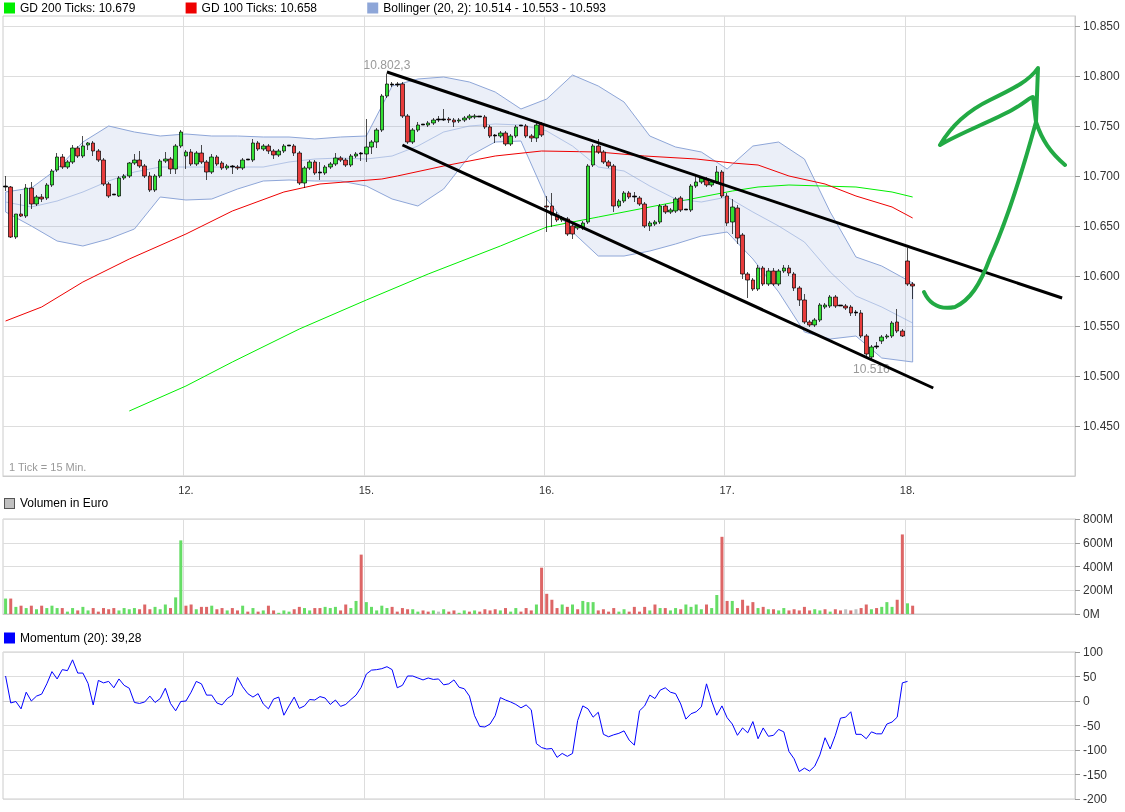 The height and width of the screenshot is (812, 1125). What do you see at coordinates (1102, 326) in the screenshot?
I see `y-tick-label: 10.550` at bounding box center [1102, 326].